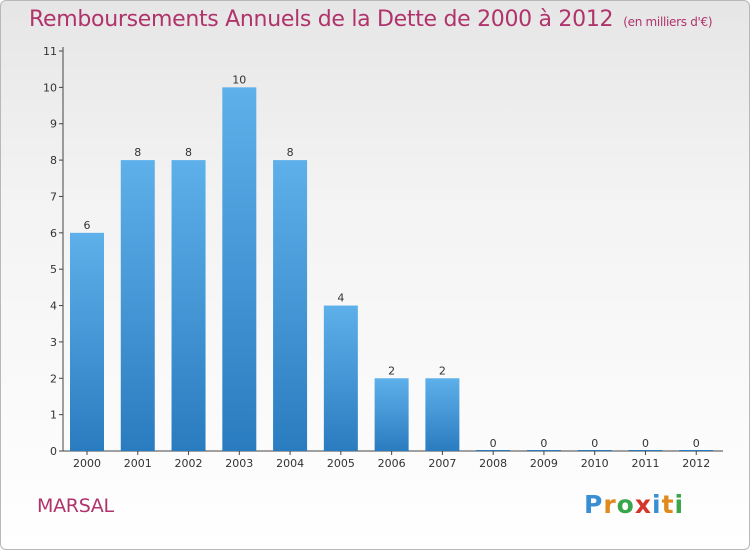  Describe the element at coordinates (53, 415) in the screenshot. I see `y-tick-label: 1` at that location.